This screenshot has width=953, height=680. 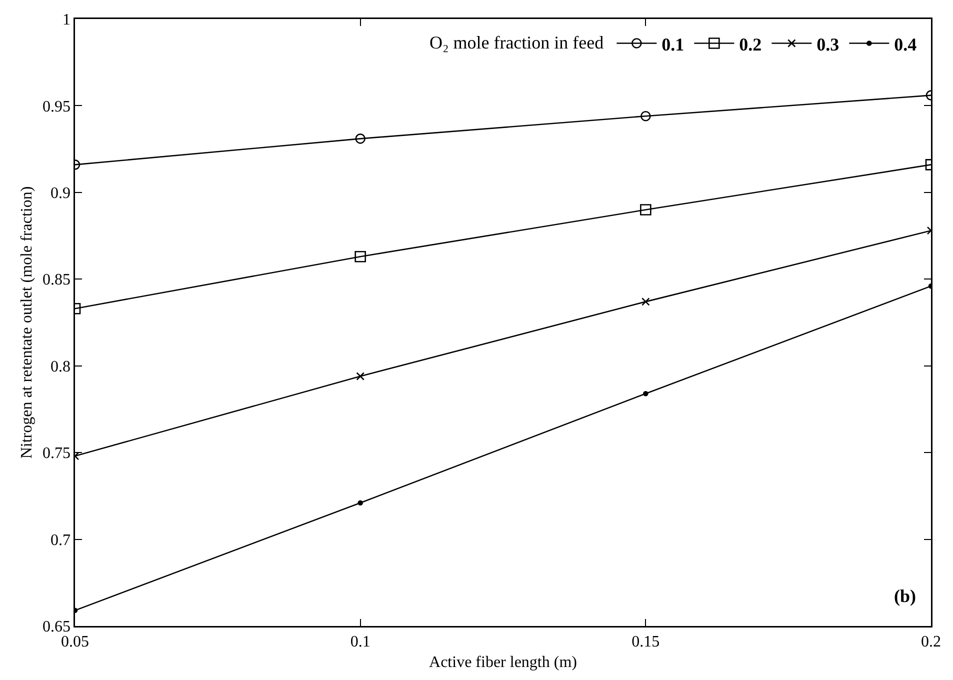 What do you see at coordinates (516, 42) in the screenshot?
I see `legend-title: O₂ mole fraction in feed` at bounding box center [516, 42].